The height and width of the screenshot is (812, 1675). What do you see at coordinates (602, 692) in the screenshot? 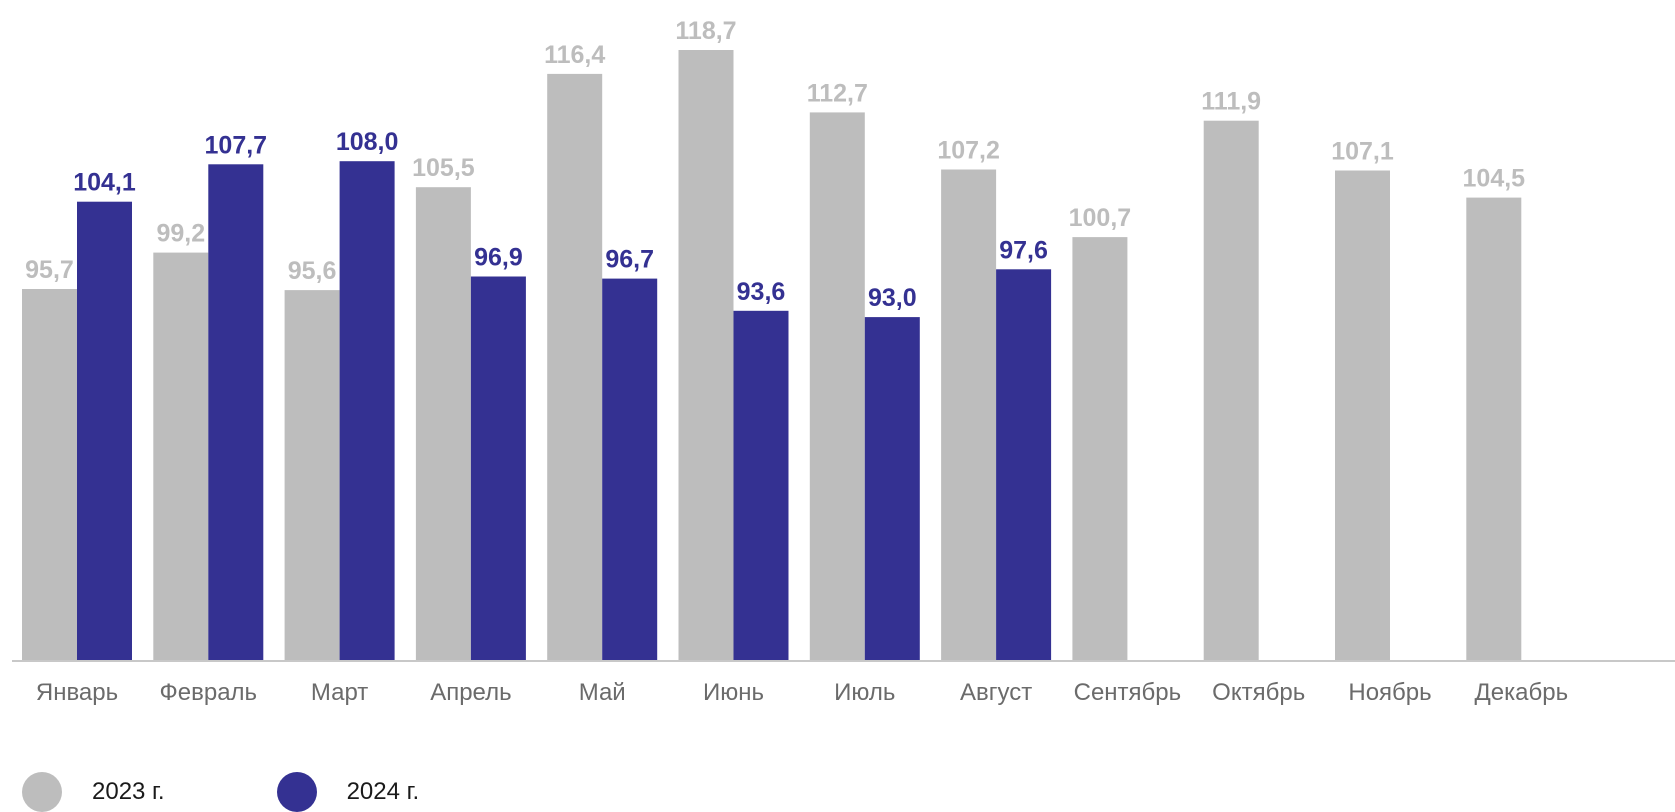
I see `category-label-5: Май` at bounding box center [602, 692].